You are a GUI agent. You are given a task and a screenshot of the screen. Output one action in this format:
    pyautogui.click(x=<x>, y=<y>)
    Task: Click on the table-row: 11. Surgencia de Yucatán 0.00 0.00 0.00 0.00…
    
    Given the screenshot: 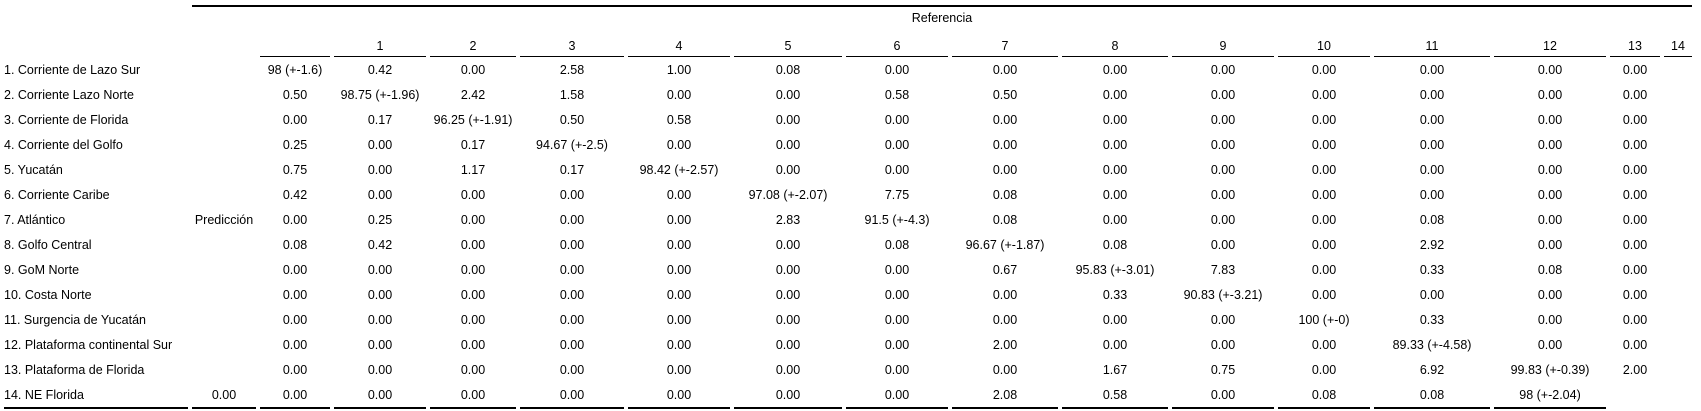 What is the action you would take?
    pyautogui.click(x=848, y=319)
    